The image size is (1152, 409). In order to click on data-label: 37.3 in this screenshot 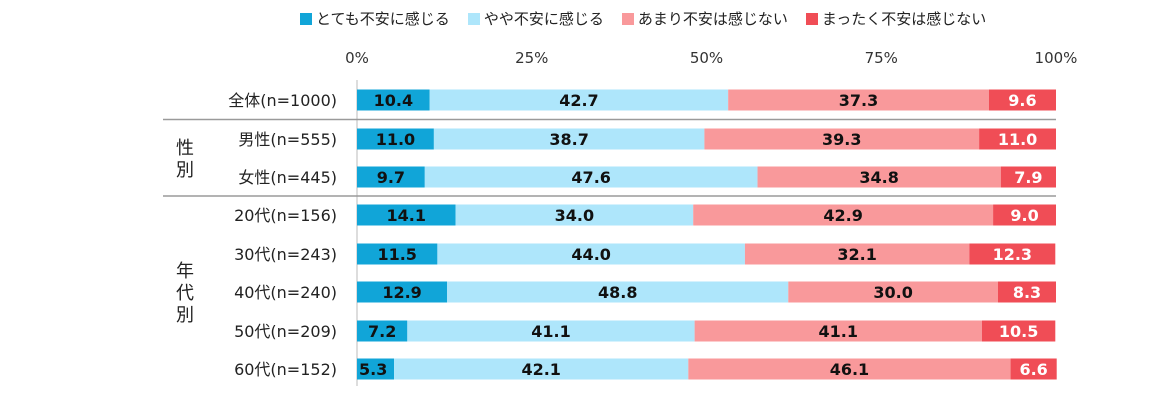, I will do `click(858, 100)`.